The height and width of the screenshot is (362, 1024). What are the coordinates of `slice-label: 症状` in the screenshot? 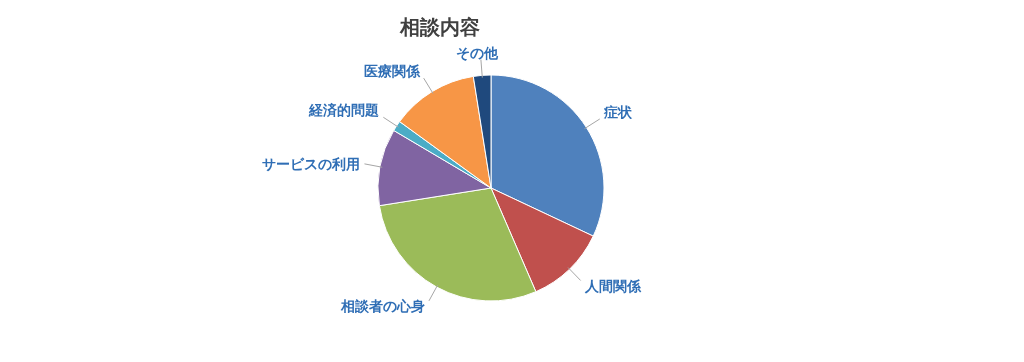 It's located at (617, 111).